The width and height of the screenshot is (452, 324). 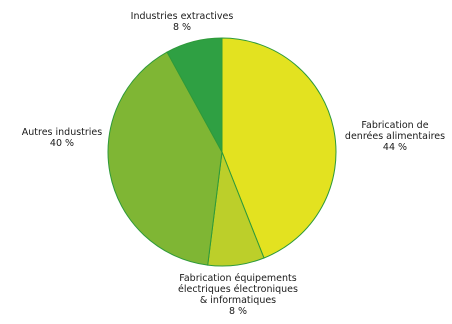 I want to click on slice-label-0: Fabrication de denrées alimentaires 44 %, so click(x=395, y=136).